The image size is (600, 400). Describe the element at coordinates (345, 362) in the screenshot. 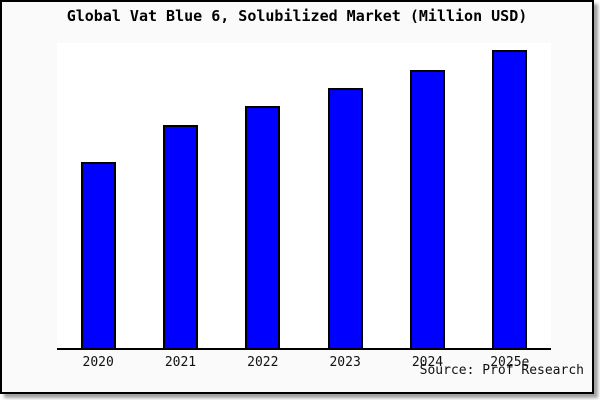

I see `x-tick-label-2023: 2023` at that location.